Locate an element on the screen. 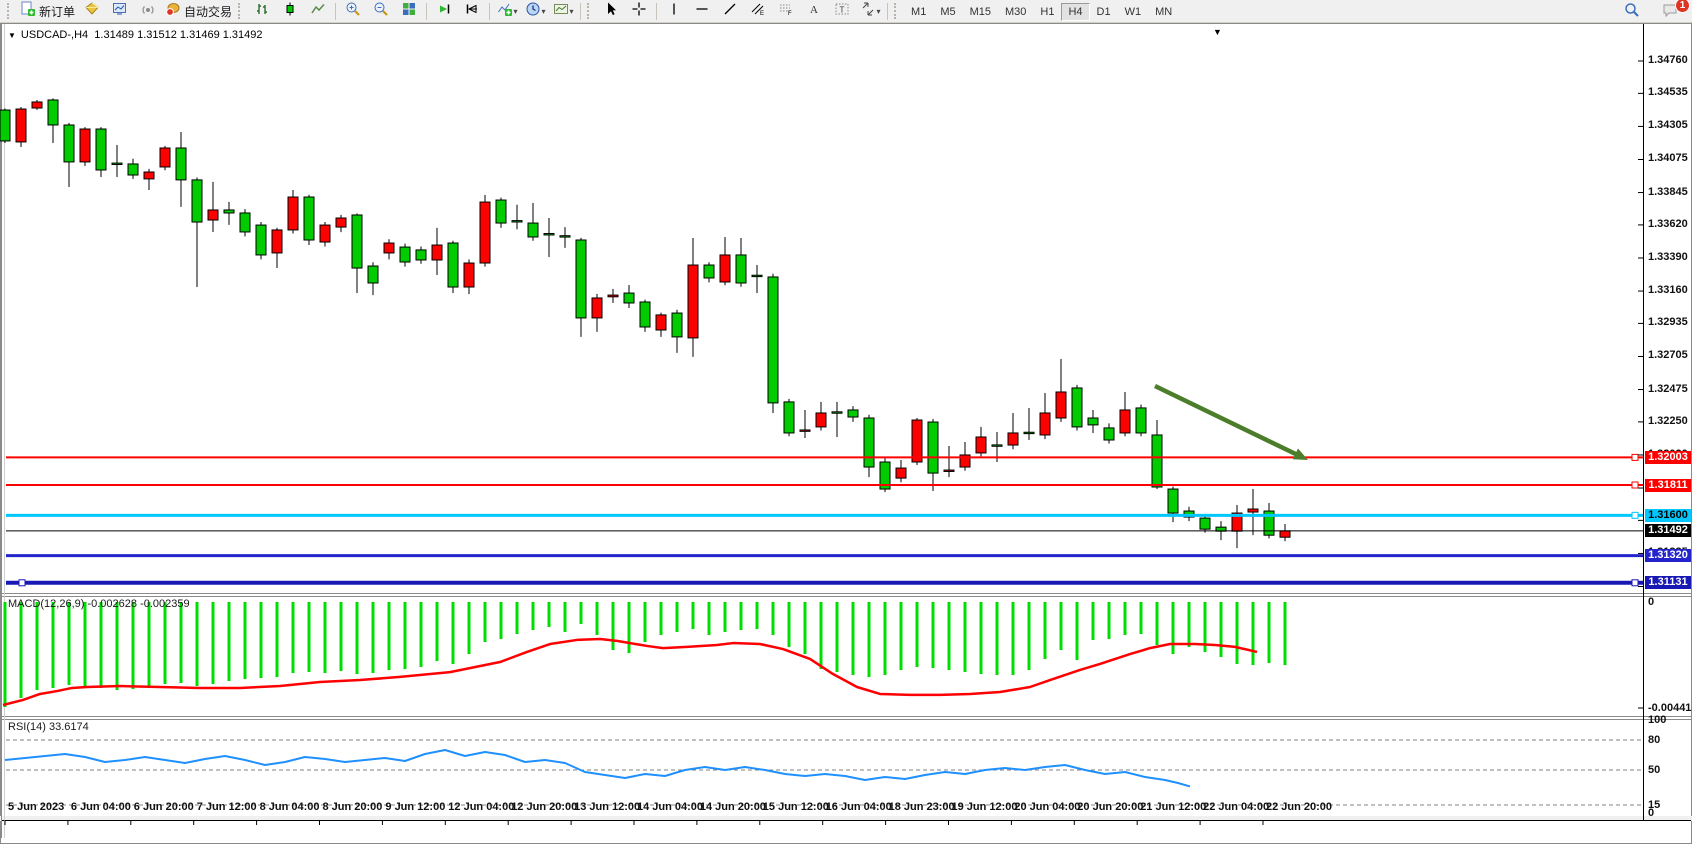 The image size is (1692, 844). zoom-in-icon is located at coordinates (353, 11).